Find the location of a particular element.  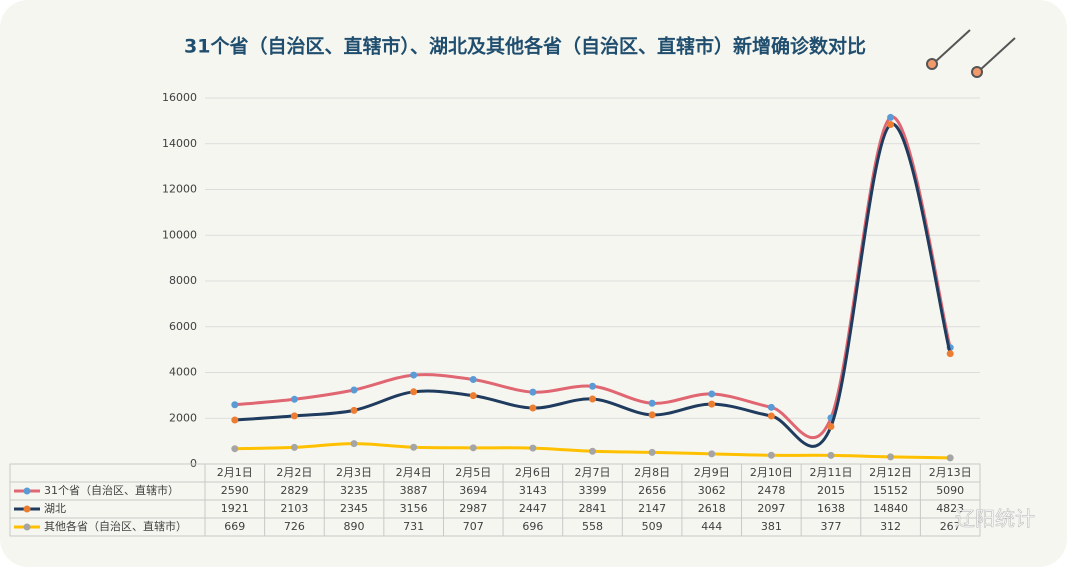

table-value: 267 is located at coordinates (950, 526).